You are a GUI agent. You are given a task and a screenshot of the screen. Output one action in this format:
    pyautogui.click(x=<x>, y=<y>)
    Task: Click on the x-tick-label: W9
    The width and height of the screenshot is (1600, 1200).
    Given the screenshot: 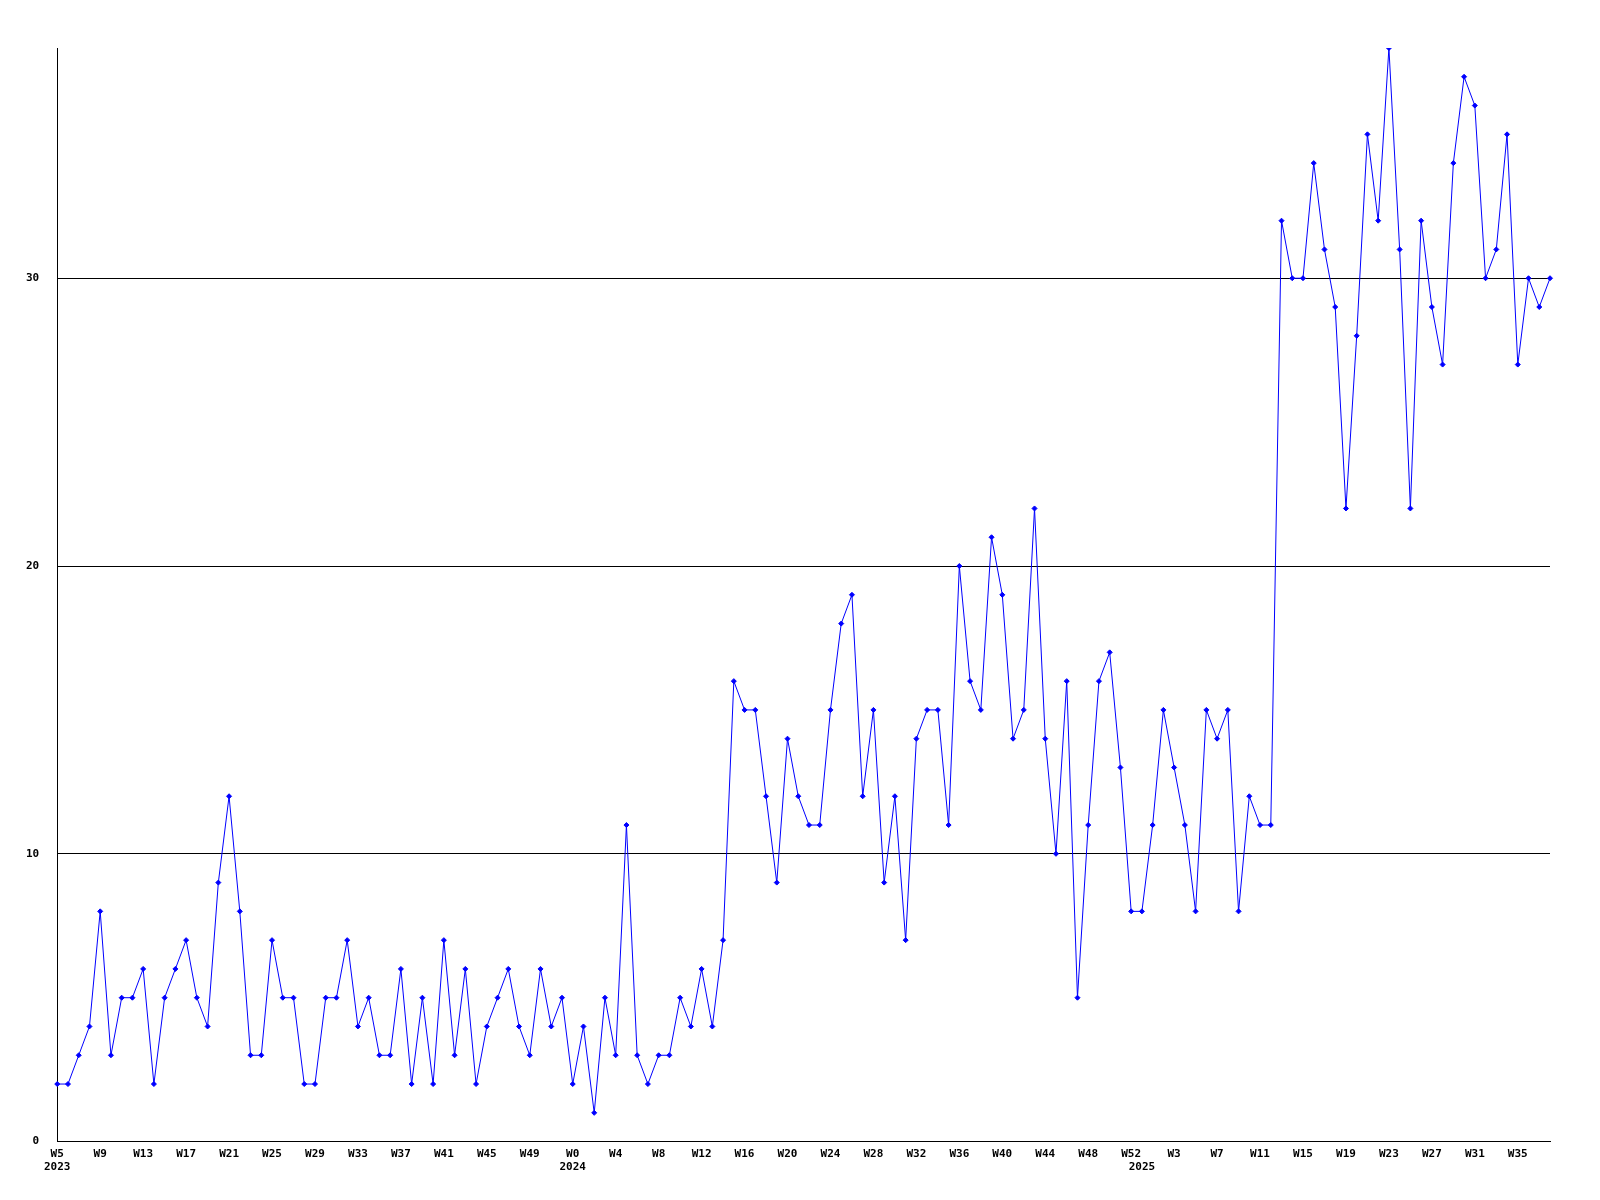 What is the action you would take?
    pyautogui.click(x=100, y=1154)
    